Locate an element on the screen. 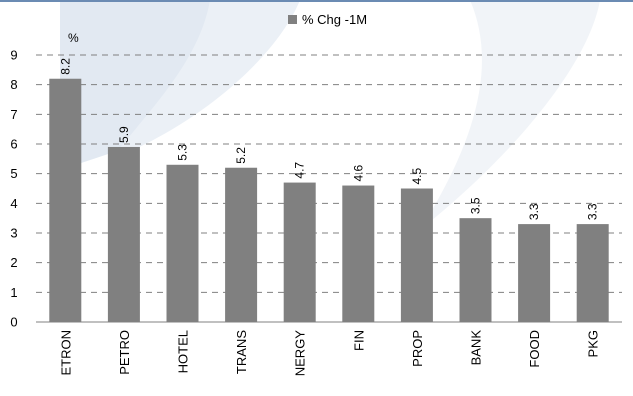 The width and height of the screenshot is (633, 396). data-label-pkg: 3.3 is located at coordinates (593, 211).